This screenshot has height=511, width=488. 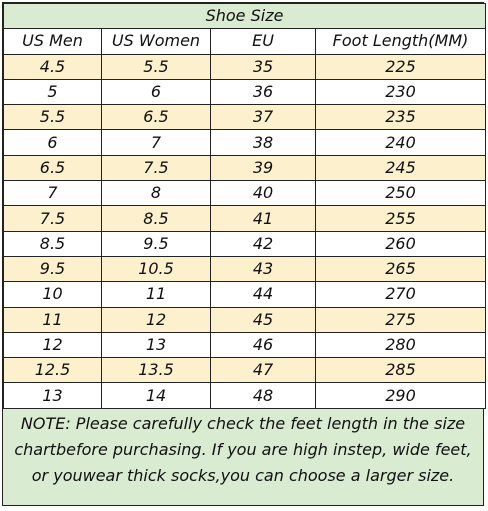 What do you see at coordinates (400, 142) in the screenshot?
I see `cell-foot-length: 240` at bounding box center [400, 142].